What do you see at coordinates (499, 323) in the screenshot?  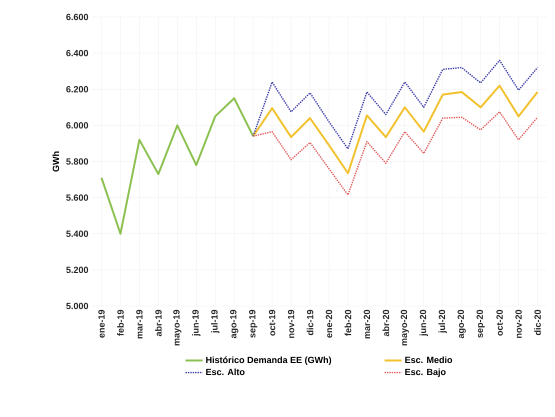 I see `x-tick-label: oct-20` at bounding box center [499, 323].